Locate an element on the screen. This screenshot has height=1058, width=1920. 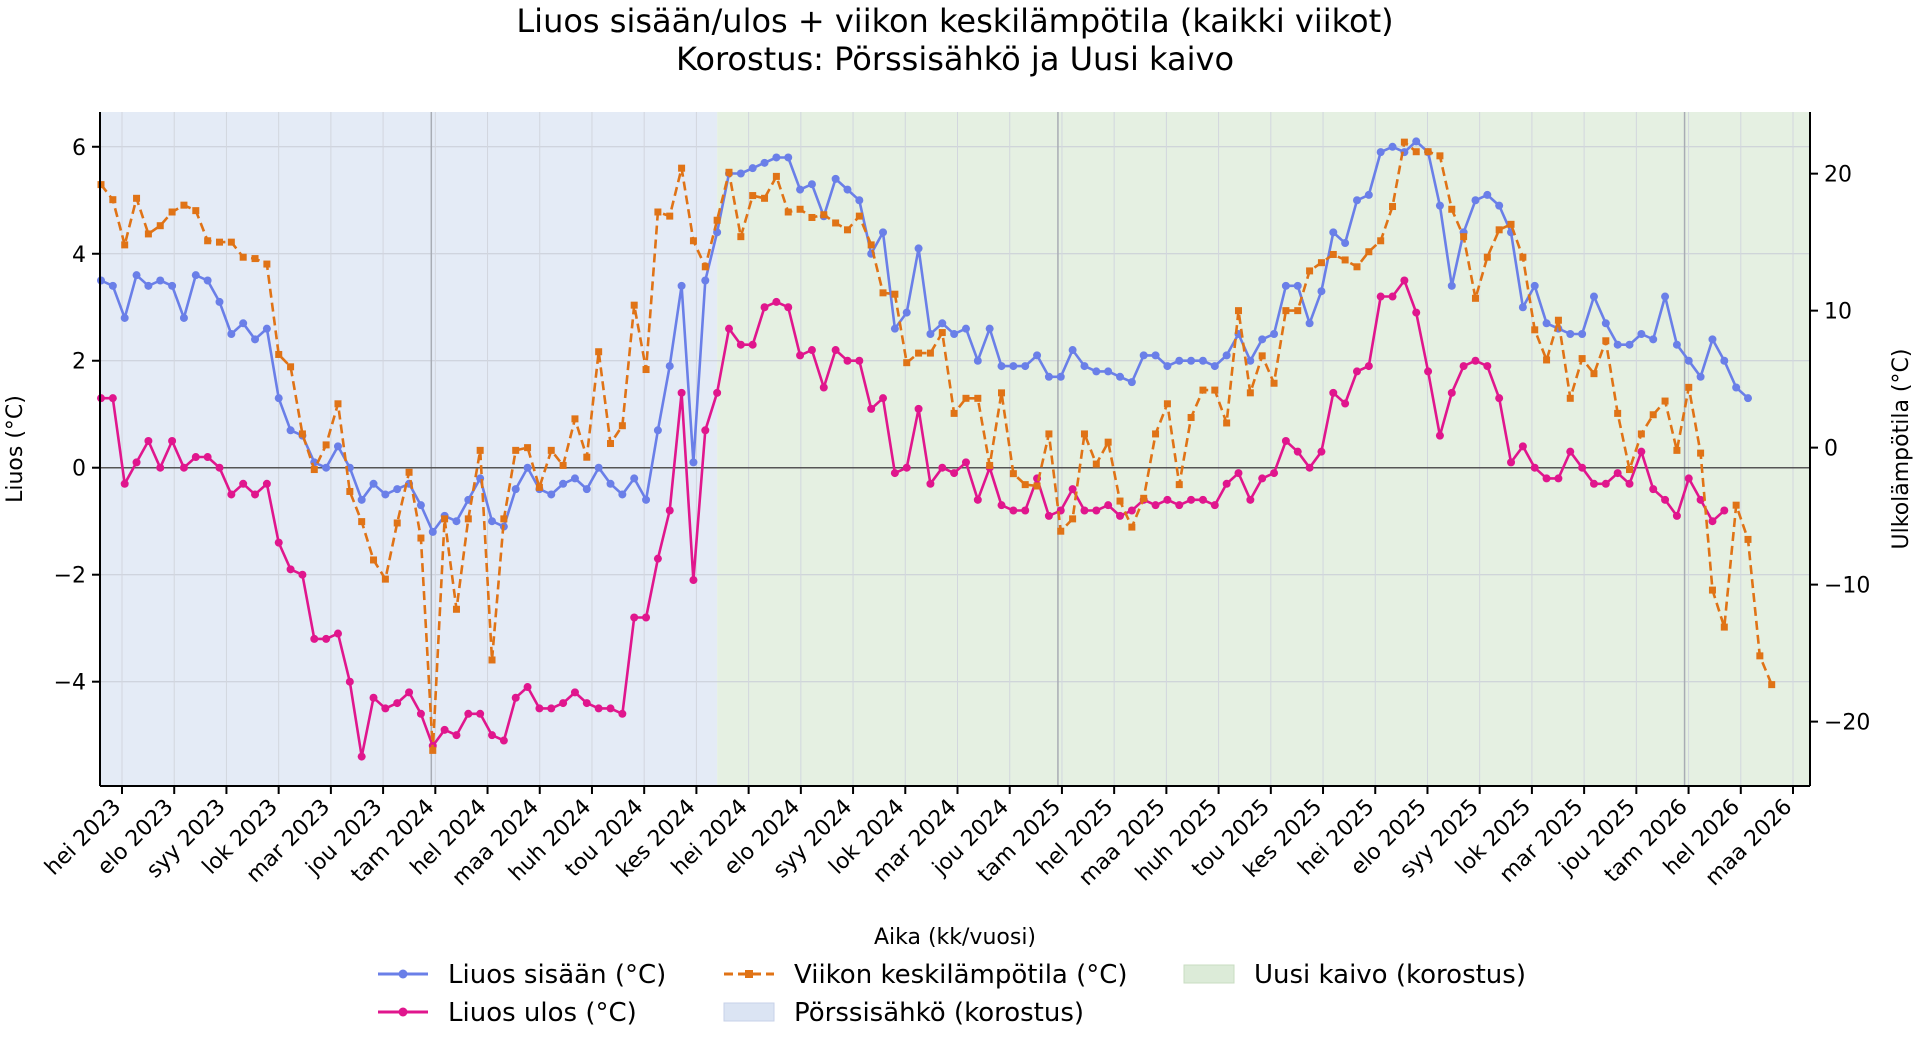
x-axis-label: Aika (kk/vuosi) is located at coordinates (955, 937).